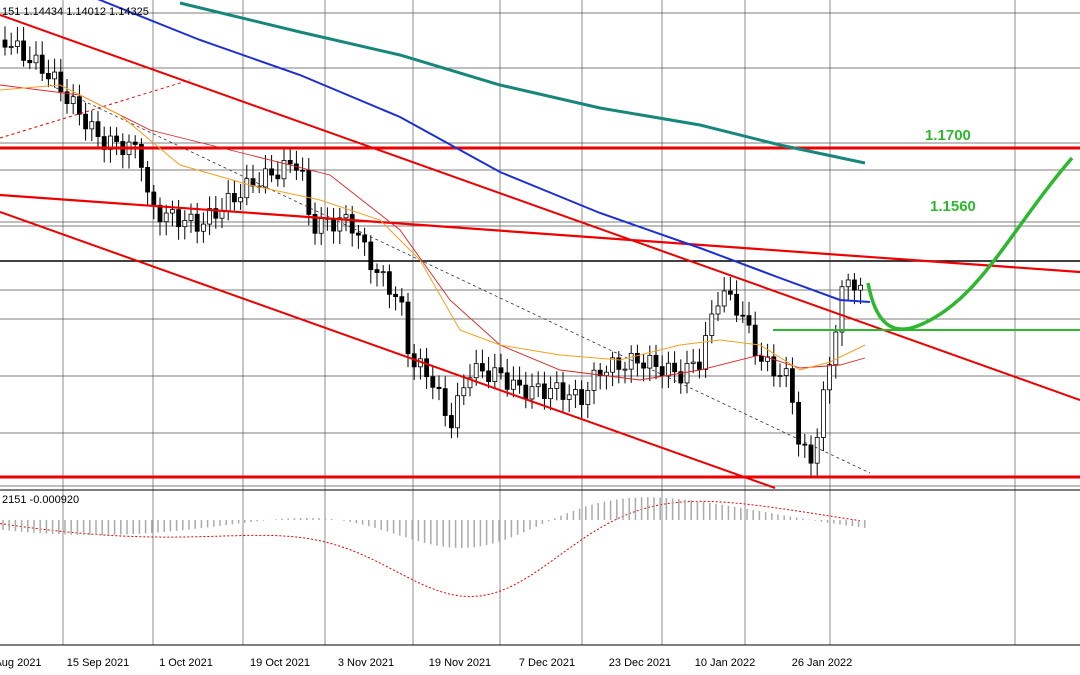 Image resolution: width=1080 pixels, height=675 pixels. Describe the element at coordinates (640, 663) in the screenshot. I see `x-tick-label: 23 Dec 2021` at that location.